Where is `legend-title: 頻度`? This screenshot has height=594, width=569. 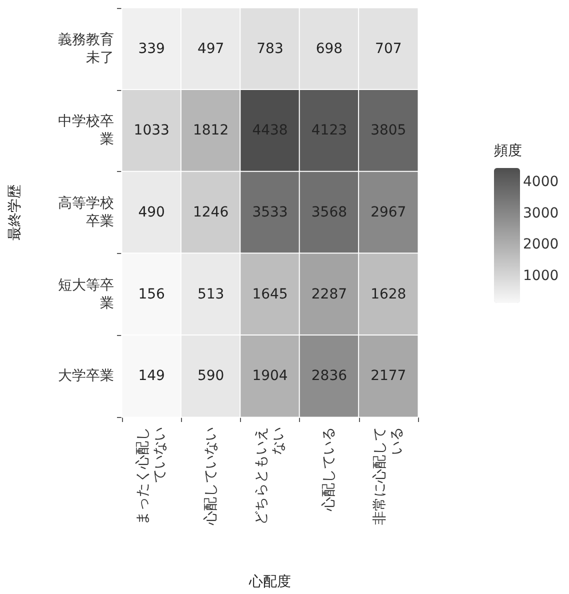
legend-title: 頻度 is located at coordinates (508, 151).